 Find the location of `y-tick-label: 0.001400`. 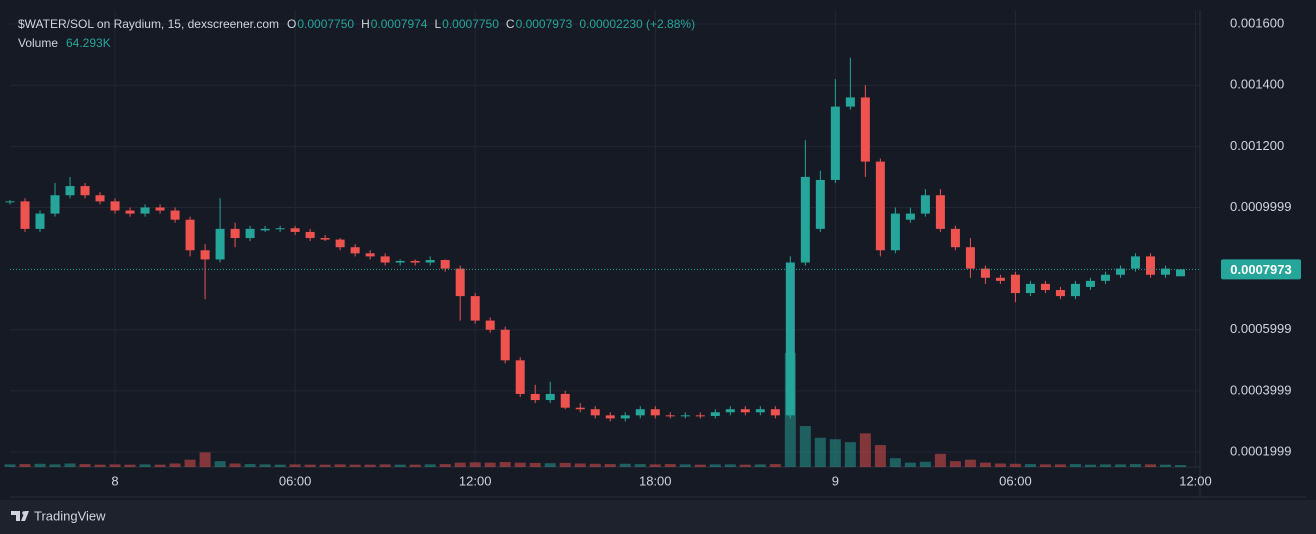

y-tick-label: 0.001400 is located at coordinates (1257, 84).